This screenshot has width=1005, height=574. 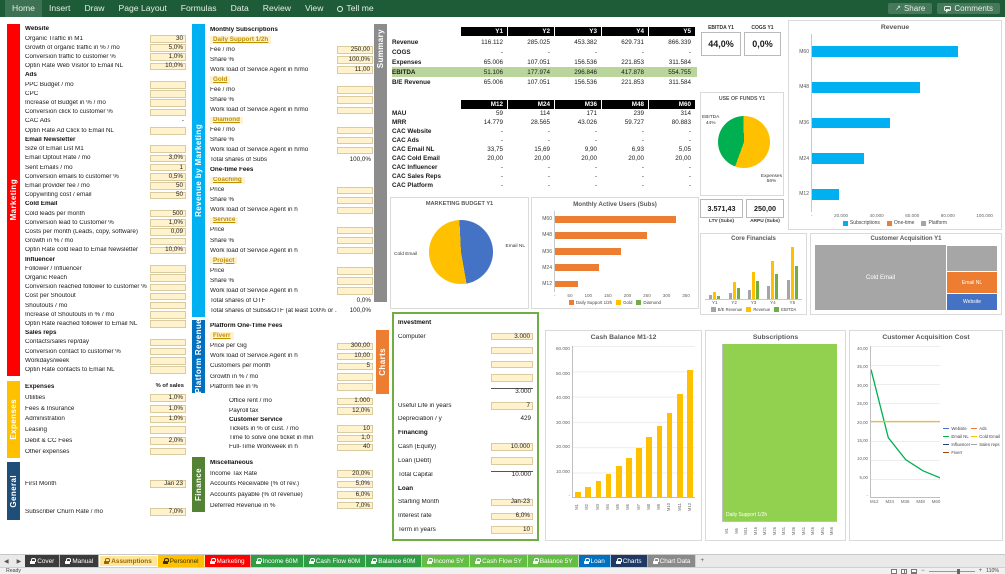 I want to click on zoom-slider-knob, so click(x=959, y=571).